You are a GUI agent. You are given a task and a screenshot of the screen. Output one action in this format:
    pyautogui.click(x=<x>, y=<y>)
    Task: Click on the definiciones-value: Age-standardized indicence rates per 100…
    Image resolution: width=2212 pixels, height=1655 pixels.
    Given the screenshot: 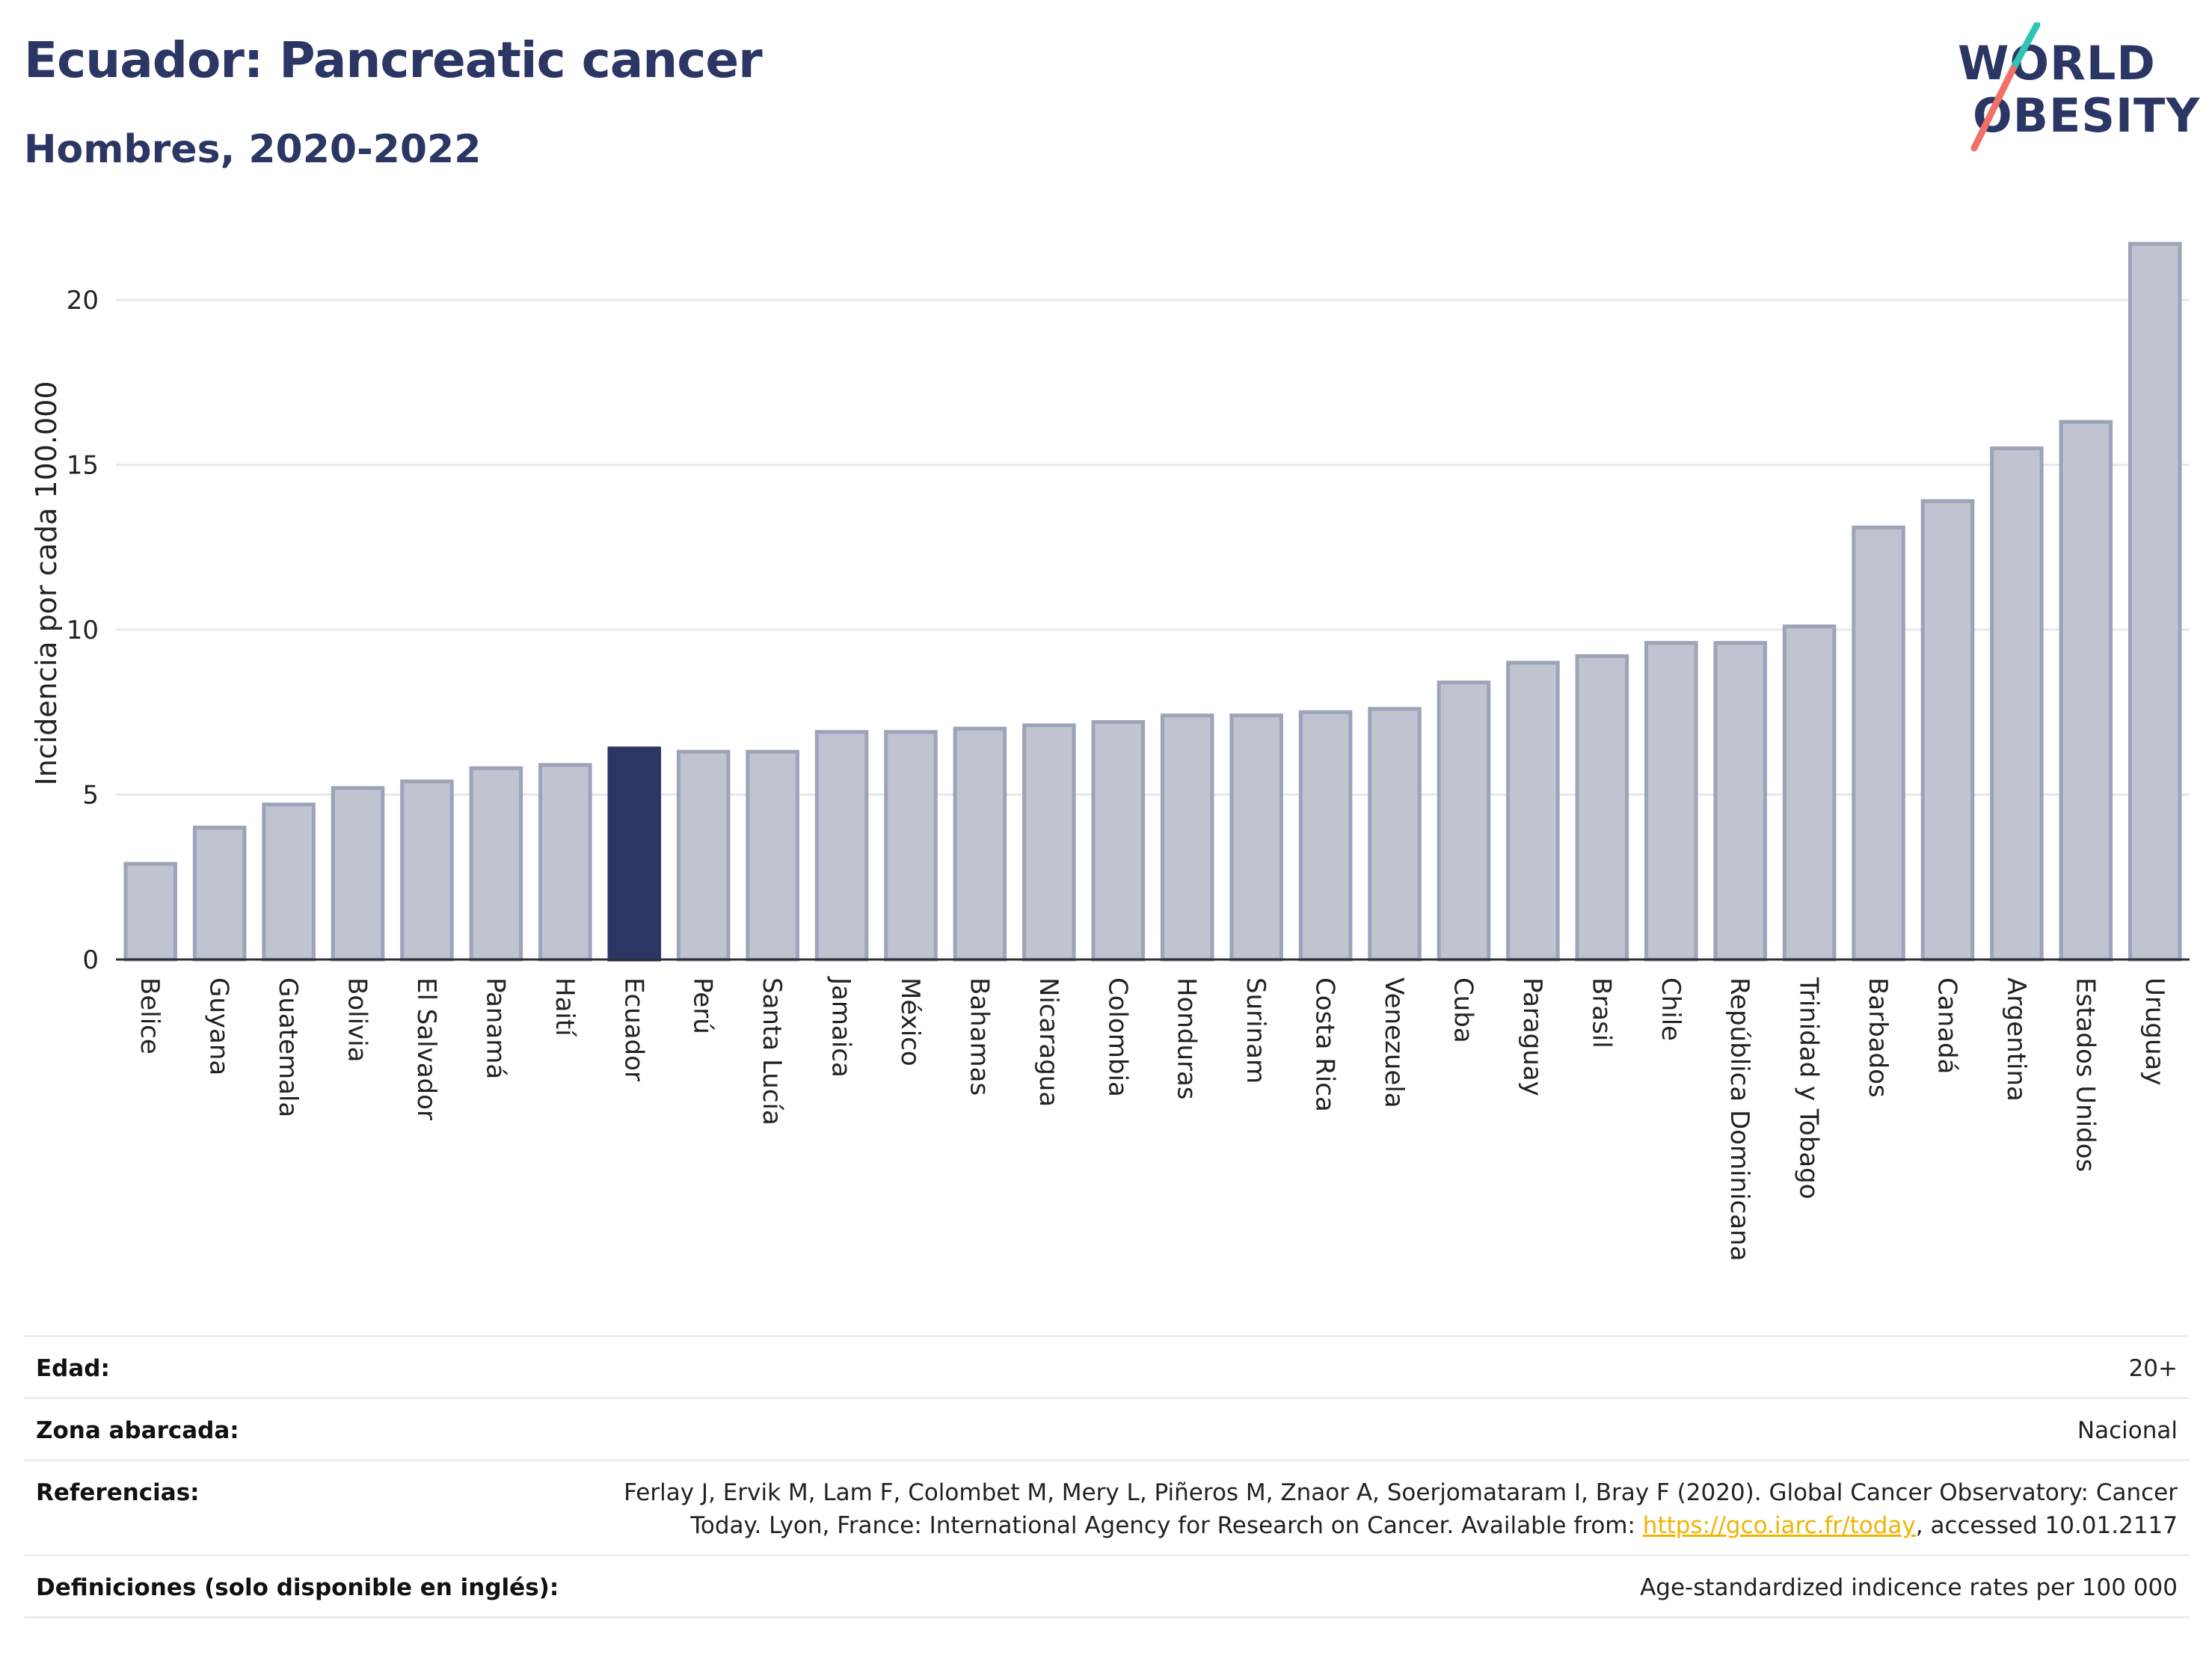 What is the action you would take?
    pyautogui.click(x=1909, y=1587)
    